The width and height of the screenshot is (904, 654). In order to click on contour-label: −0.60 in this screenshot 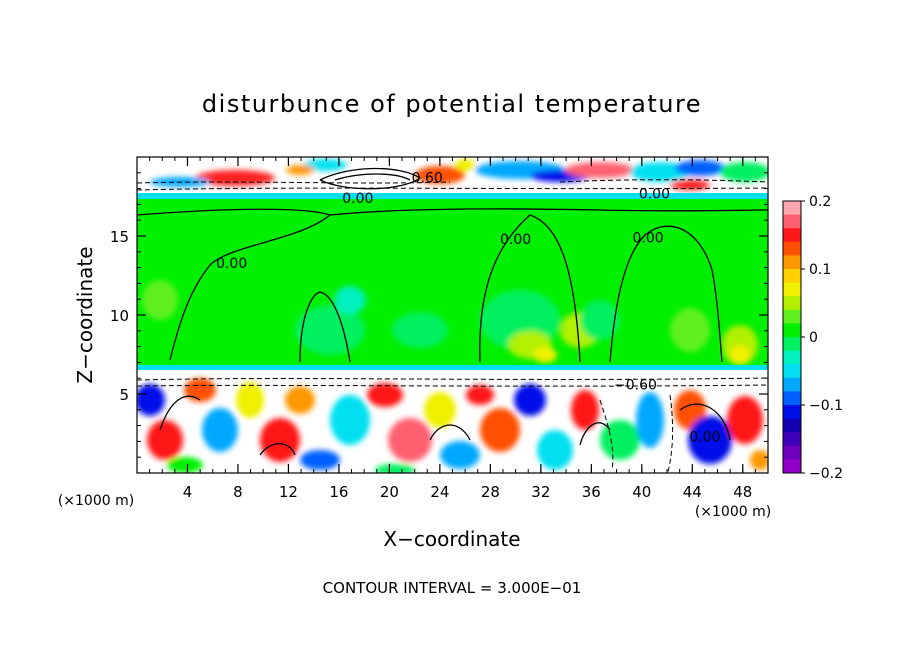, I will do `click(635, 386)`.